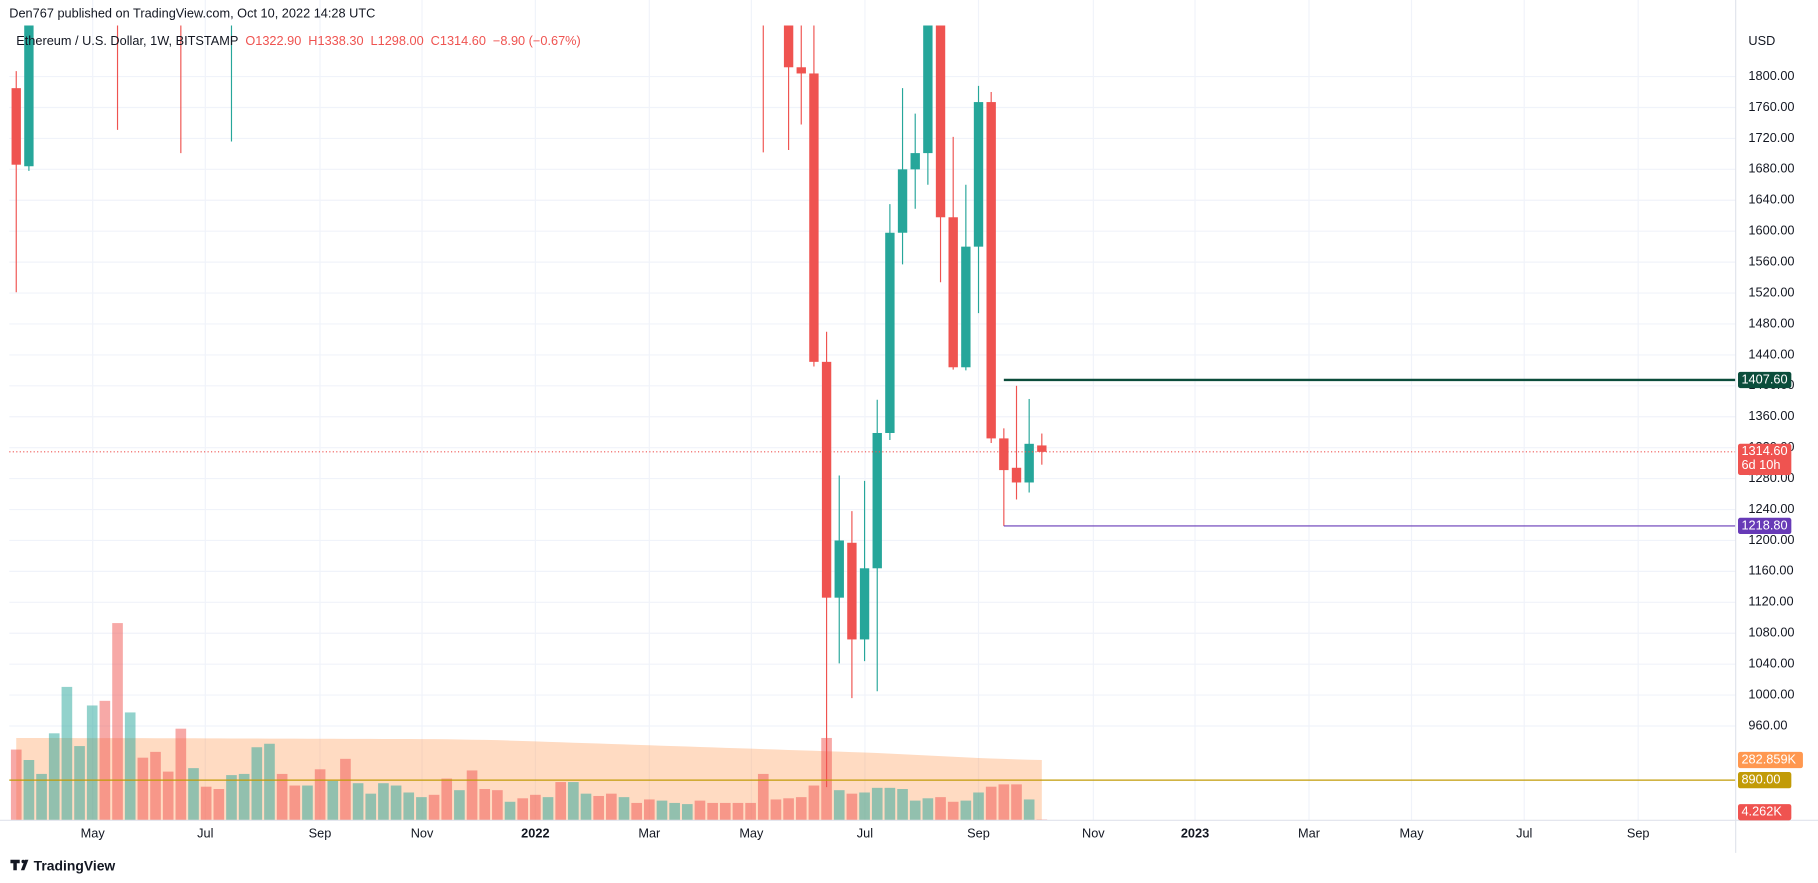 The width and height of the screenshot is (1818, 883). What do you see at coordinates (1764, 459) in the screenshot?
I see `last-price-box` at bounding box center [1764, 459].